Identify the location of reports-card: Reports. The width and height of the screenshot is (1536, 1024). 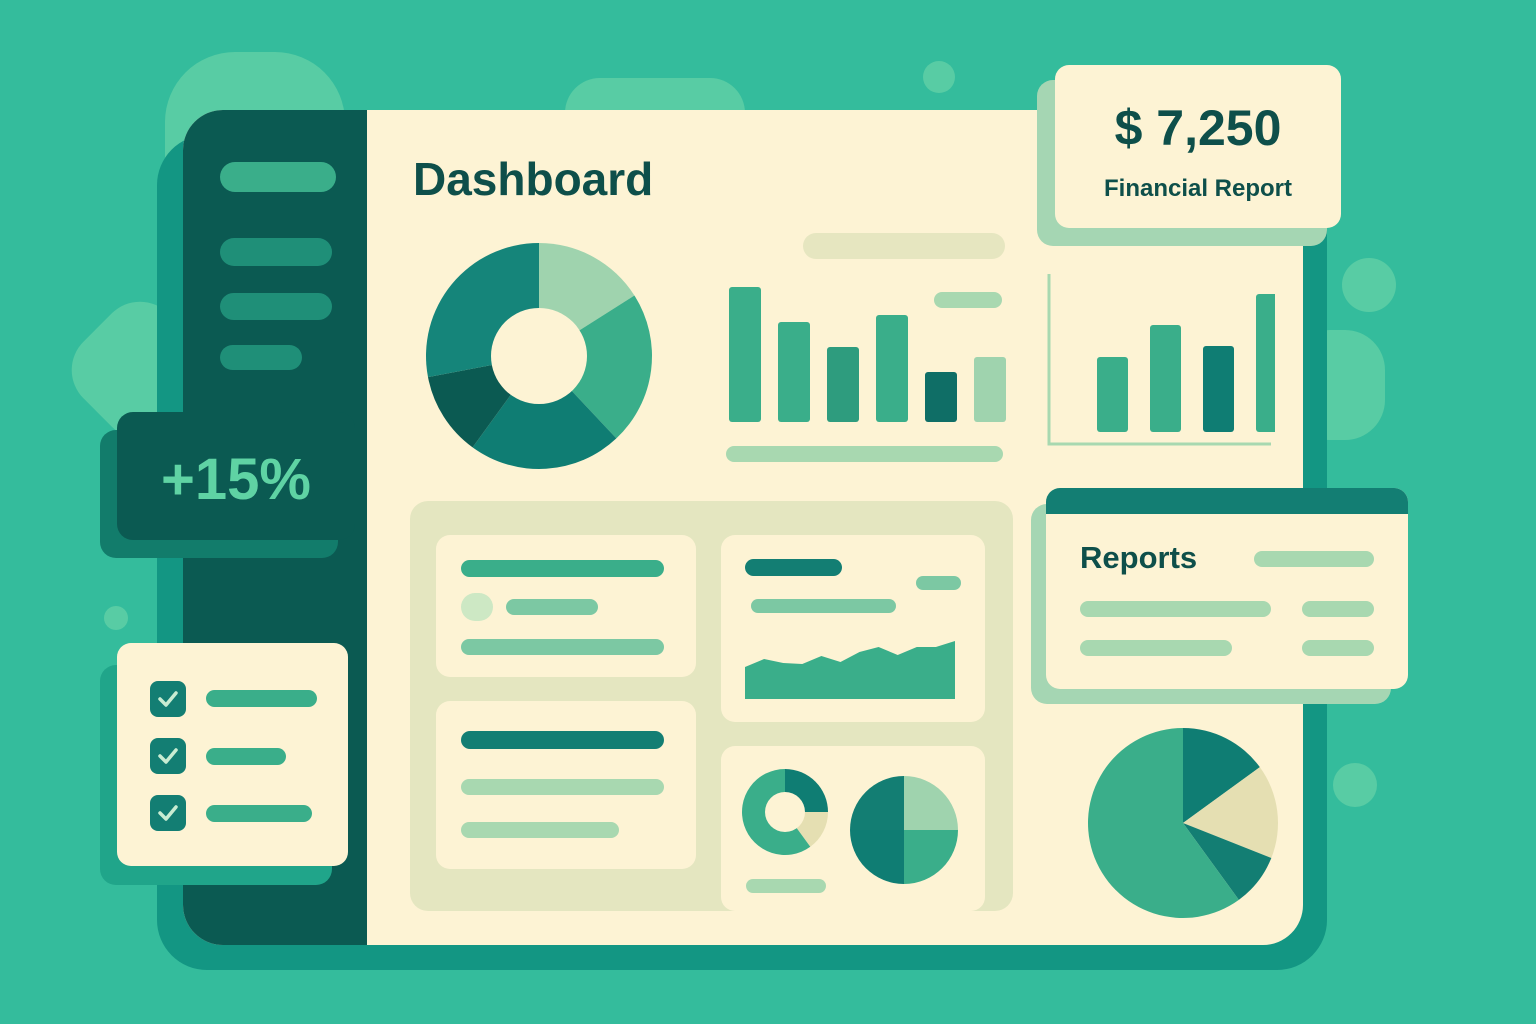
(1227, 588).